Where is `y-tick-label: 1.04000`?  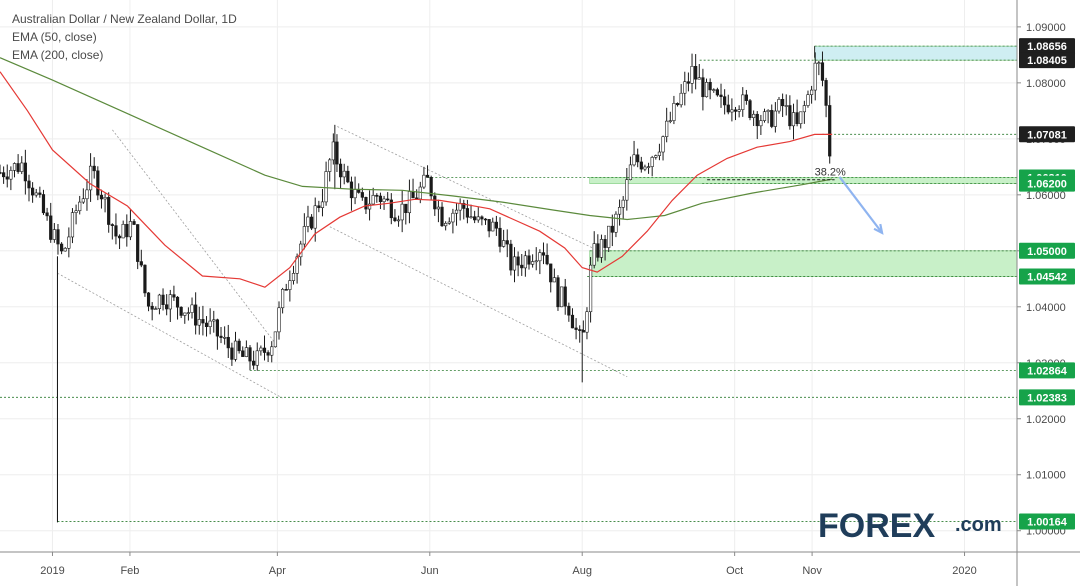 y-tick-label: 1.04000 is located at coordinates (1046, 308).